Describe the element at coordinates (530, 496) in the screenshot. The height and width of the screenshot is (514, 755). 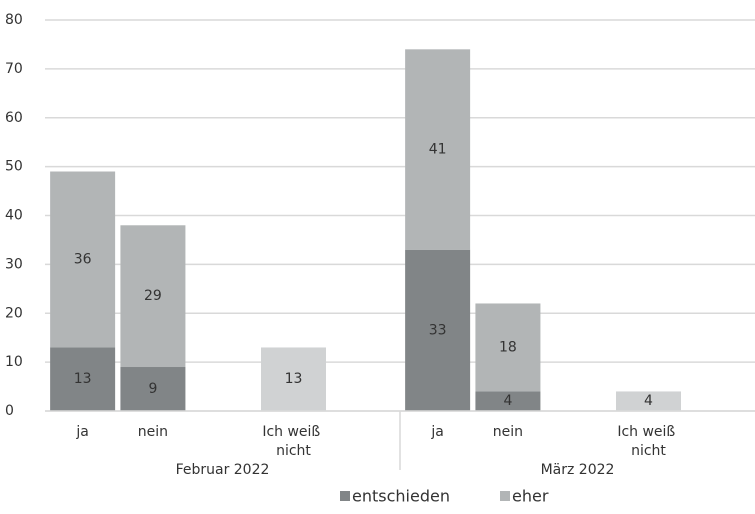
I see `legend-label: eher` at that location.